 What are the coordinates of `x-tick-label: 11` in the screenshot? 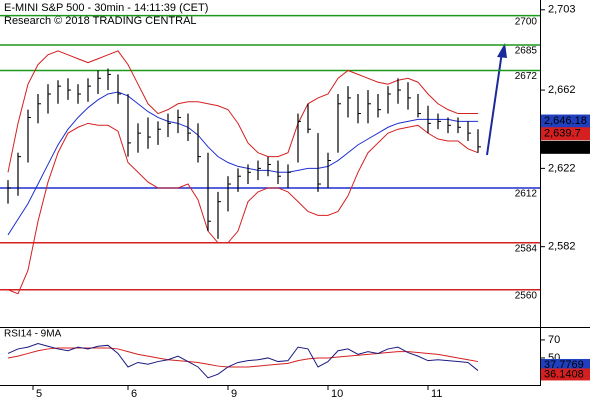 It's located at (436, 394).